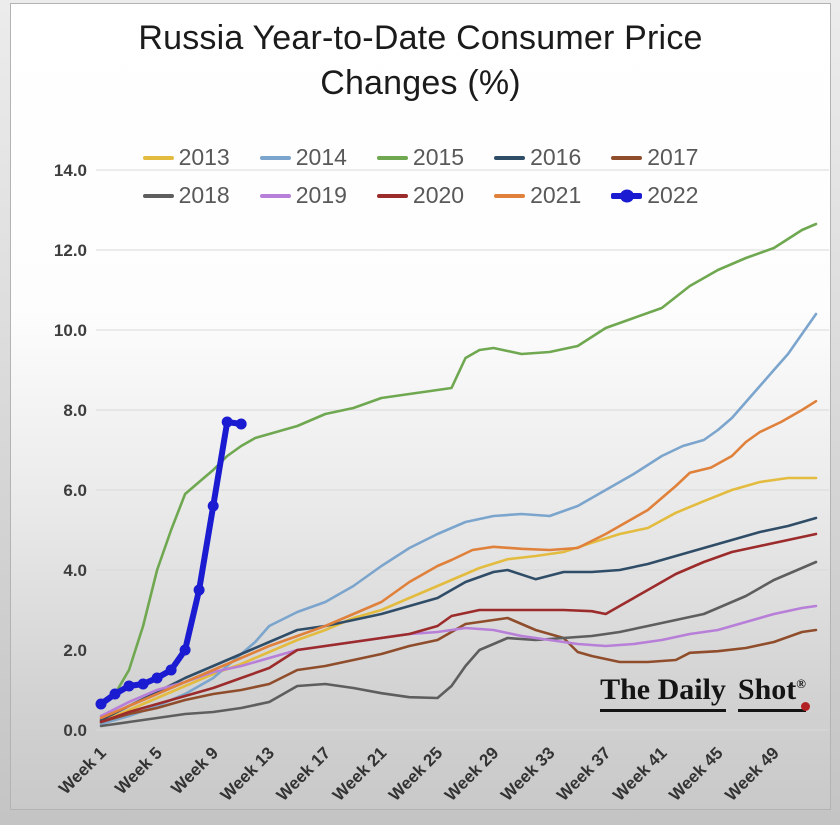  I want to click on legend-swatch-2014, so click(275, 157).